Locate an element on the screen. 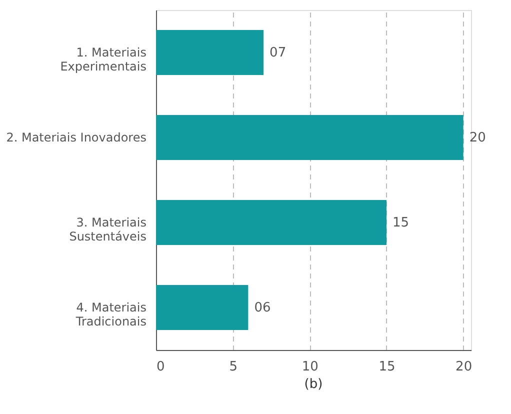 This screenshot has height=414, width=511. text: (b) is located at coordinates (313, 384).